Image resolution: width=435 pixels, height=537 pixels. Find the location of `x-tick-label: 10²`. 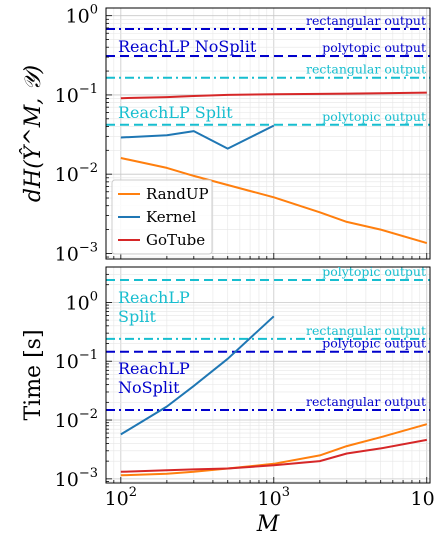

x-tick-label: 10² is located at coordinates (121, 497).